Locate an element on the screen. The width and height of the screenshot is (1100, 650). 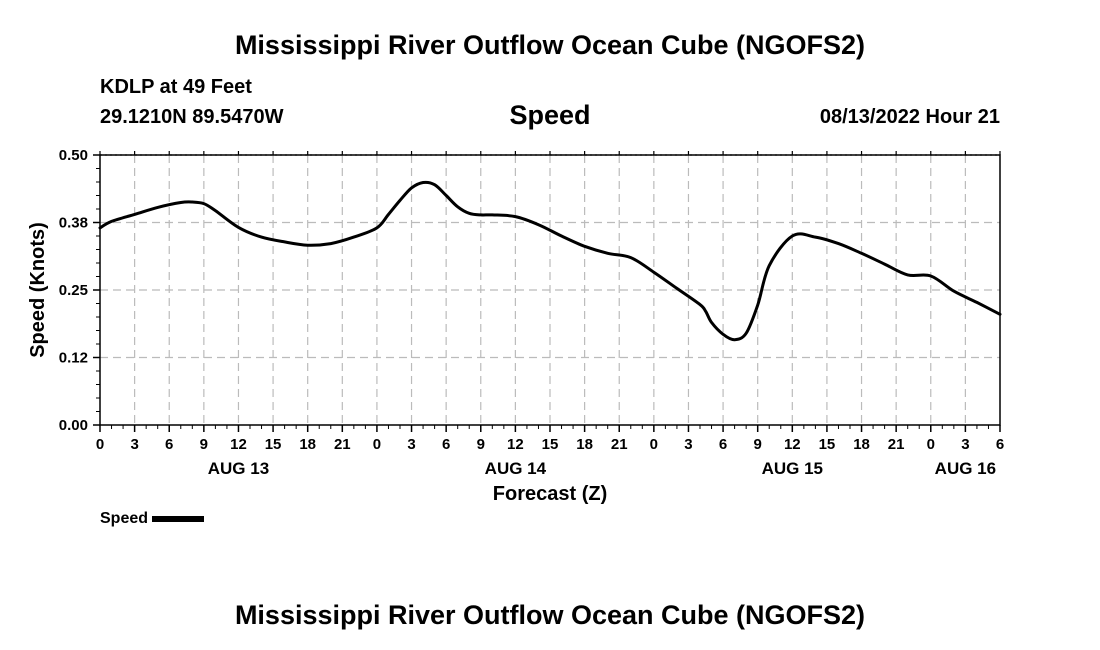
station-coordinates: 29.1210N 89.5470W is located at coordinates (192, 117).